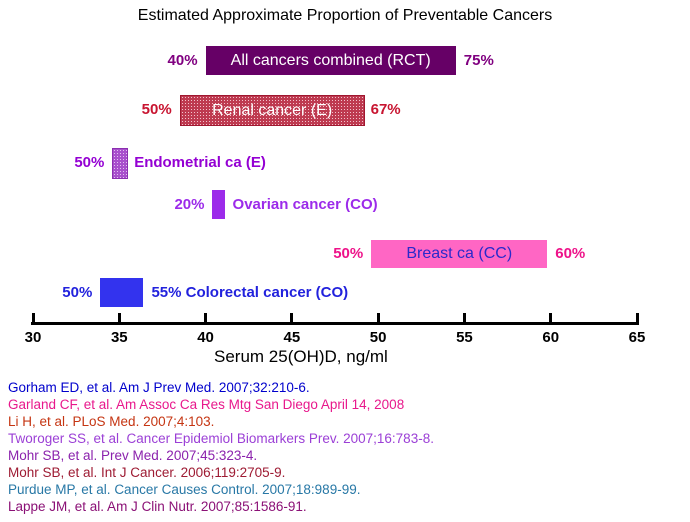 The image size is (690, 522). What do you see at coordinates (478, 60) in the screenshot?
I see `right-label-all-cancers-combined: 75%` at bounding box center [478, 60].